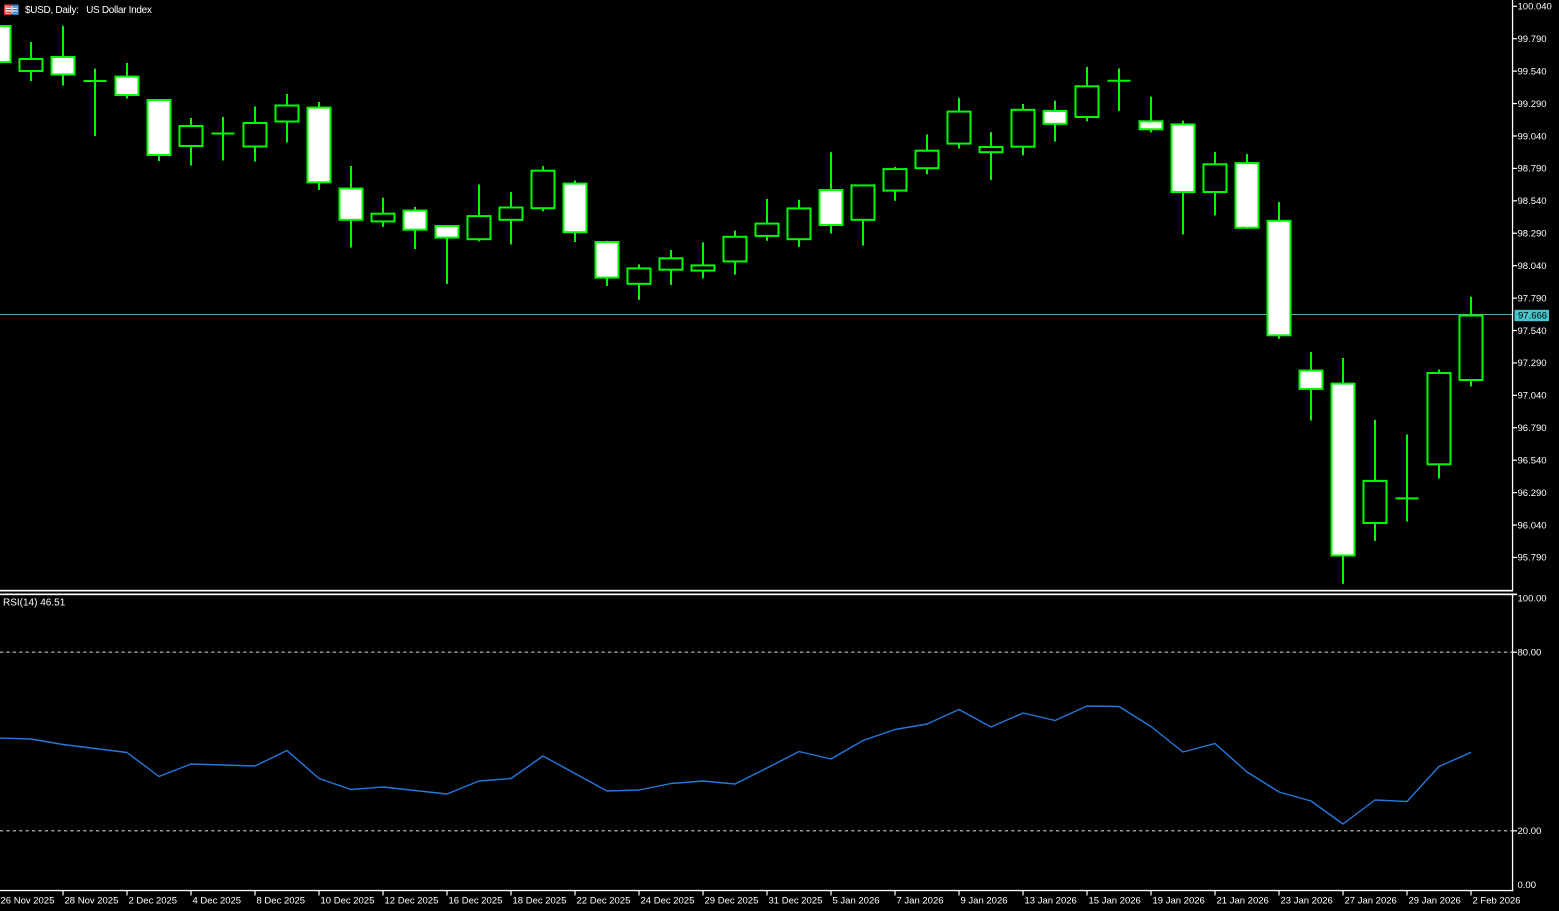 This screenshot has width=1559, height=911. What do you see at coordinates (1532, 169) in the screenshot?
I see `svg-text: 98.790` at bounding box center [1532, 169].